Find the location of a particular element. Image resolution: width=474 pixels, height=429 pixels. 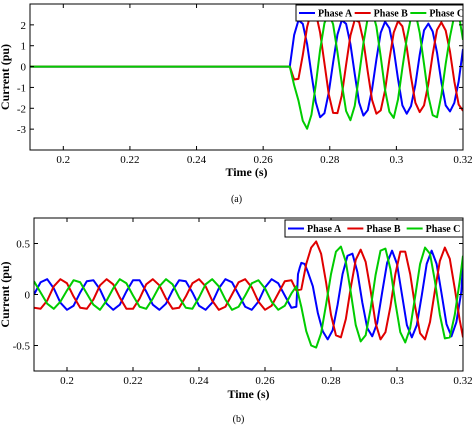

y-tick-label: -1 is located at coordinates (21, 88).